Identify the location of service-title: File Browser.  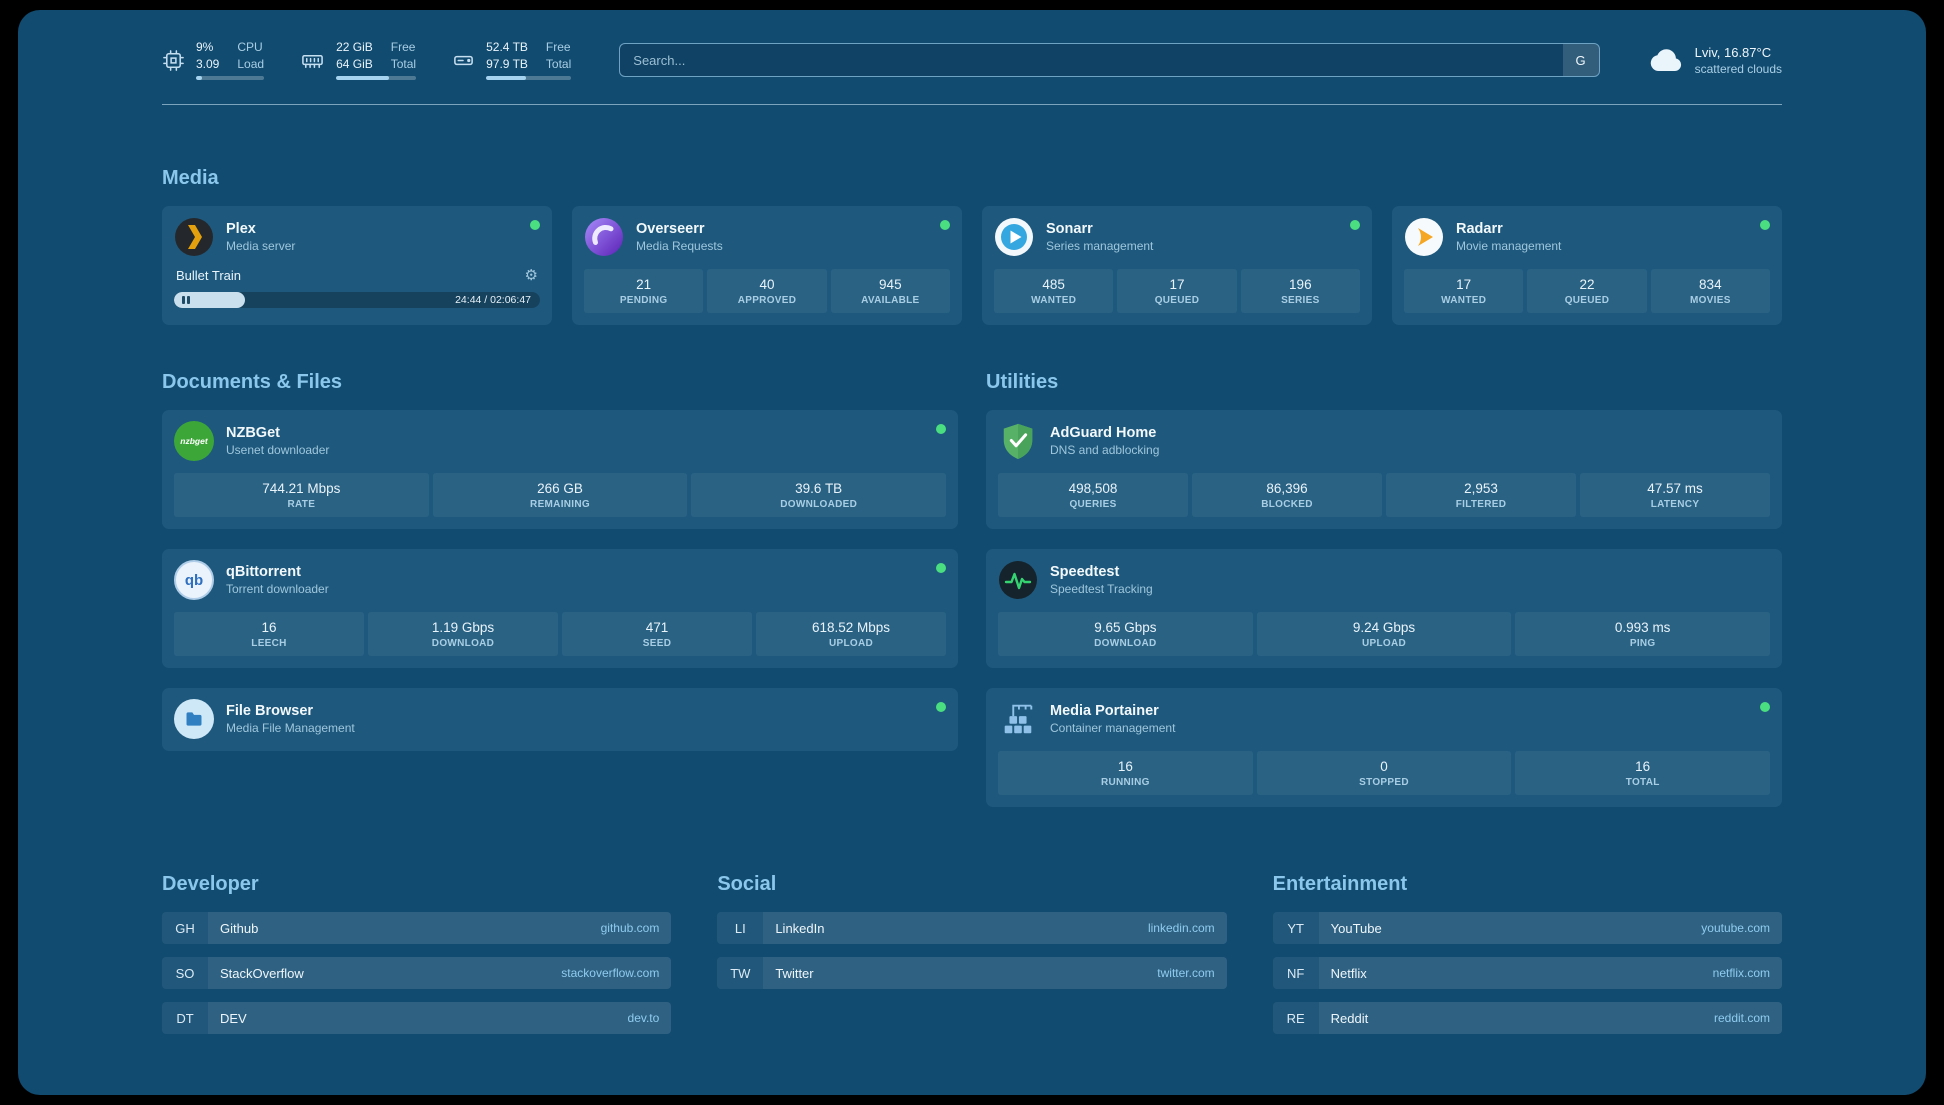
(270, 711).